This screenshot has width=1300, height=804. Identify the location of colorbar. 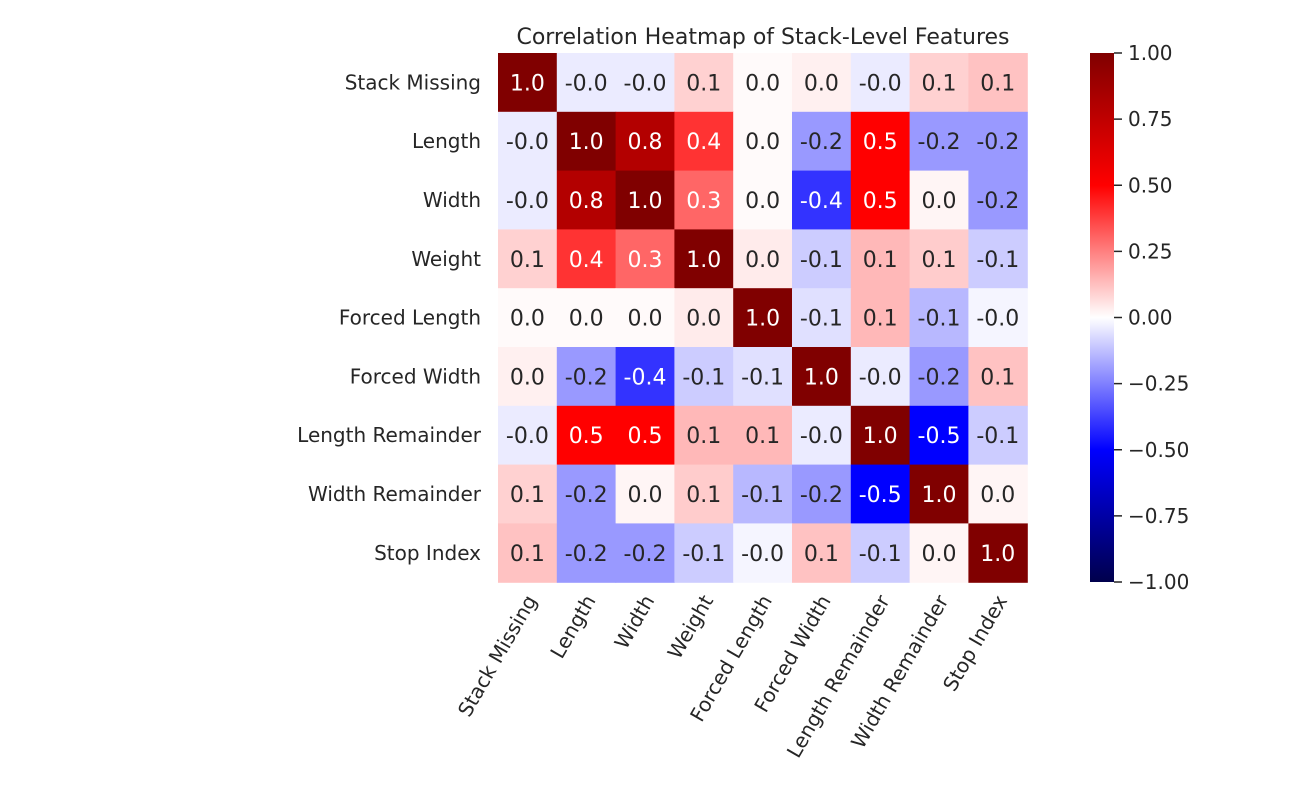
(1102, 317).